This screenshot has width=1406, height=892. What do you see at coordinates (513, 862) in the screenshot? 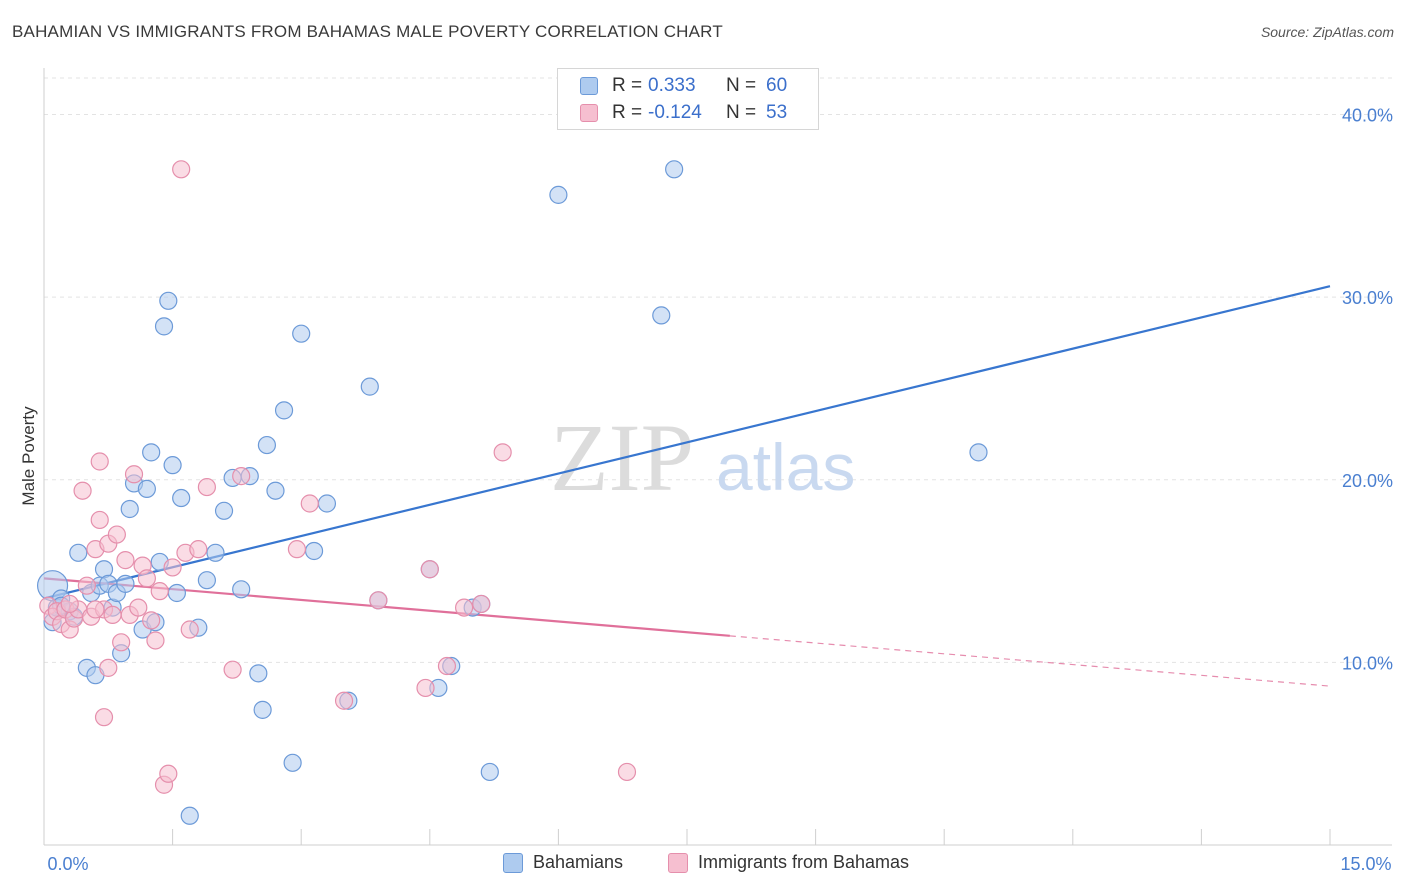
I see `bahamians-legend-swatch` at bounding box center [513, 862].